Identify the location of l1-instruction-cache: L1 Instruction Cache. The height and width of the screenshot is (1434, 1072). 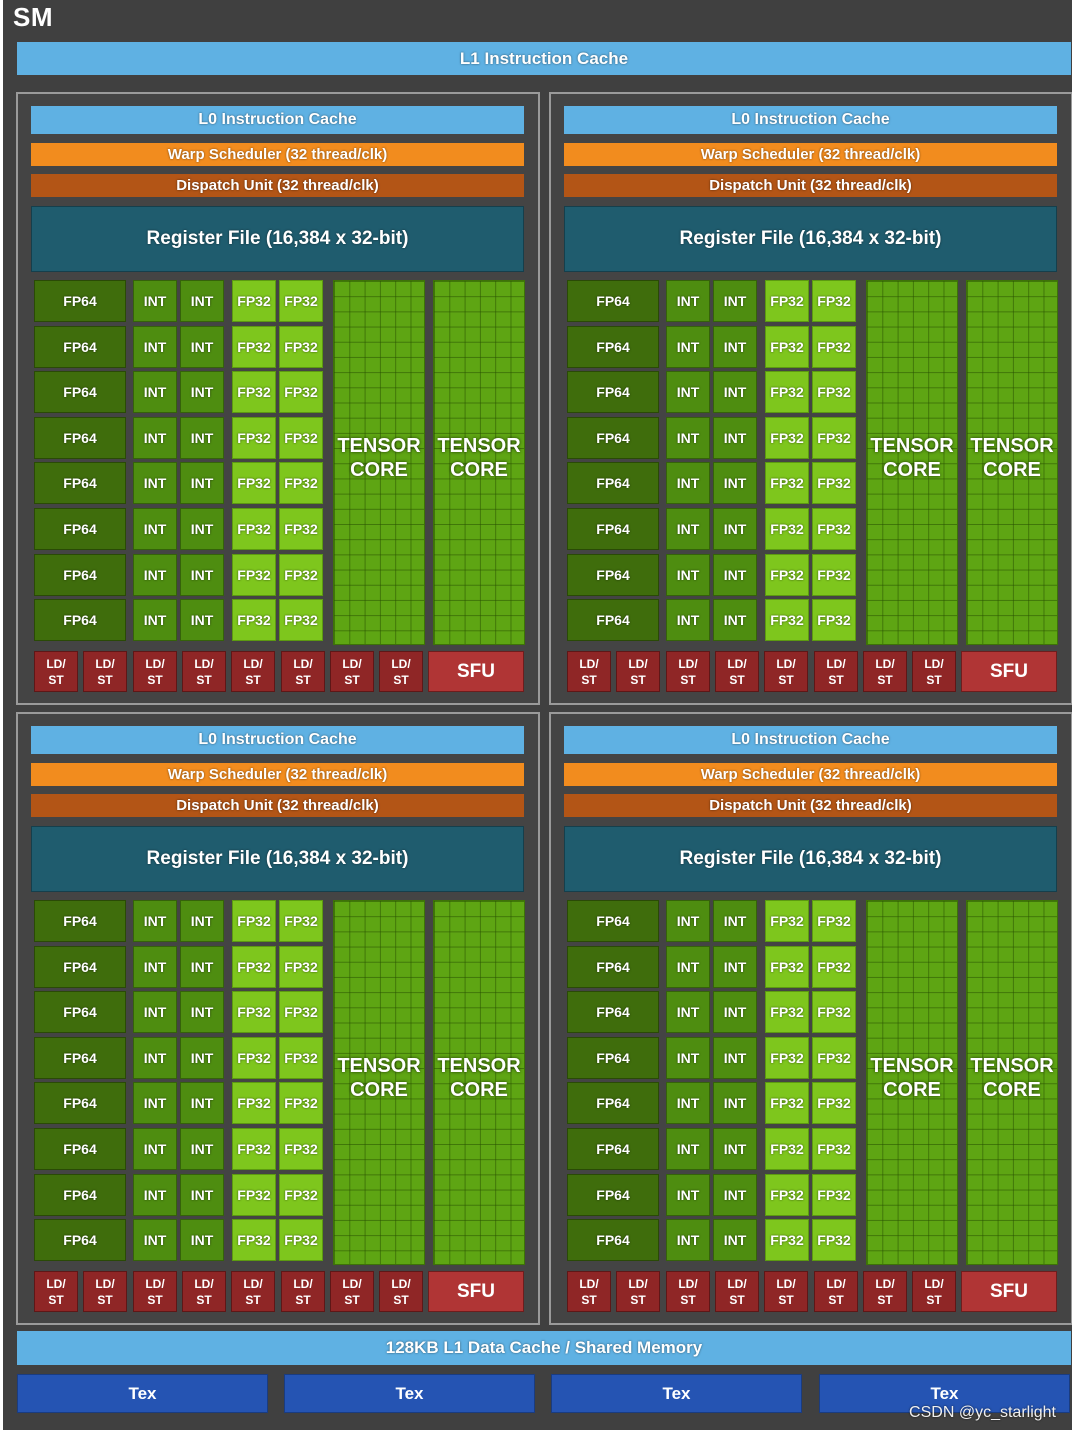
(544, 58).